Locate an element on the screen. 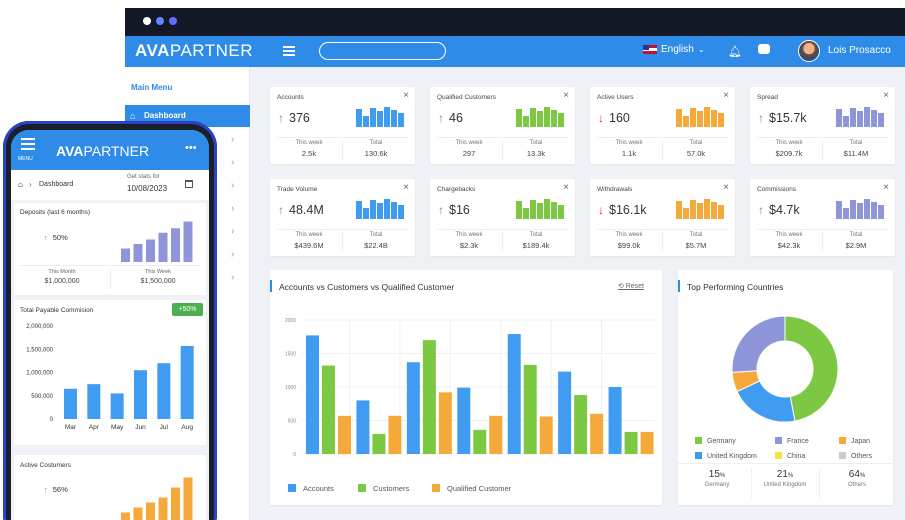 This screenshot has width=905, height=520. calendar-icon is located at coordinates (189, 184).